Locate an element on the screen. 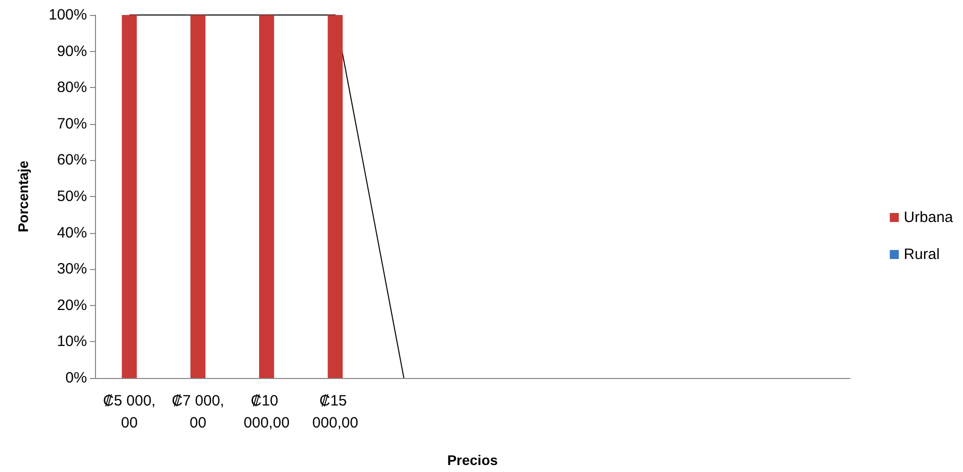 This screenshot has width=963, height=472. y-tick-label: 70% is located at coordinates (71, 123).